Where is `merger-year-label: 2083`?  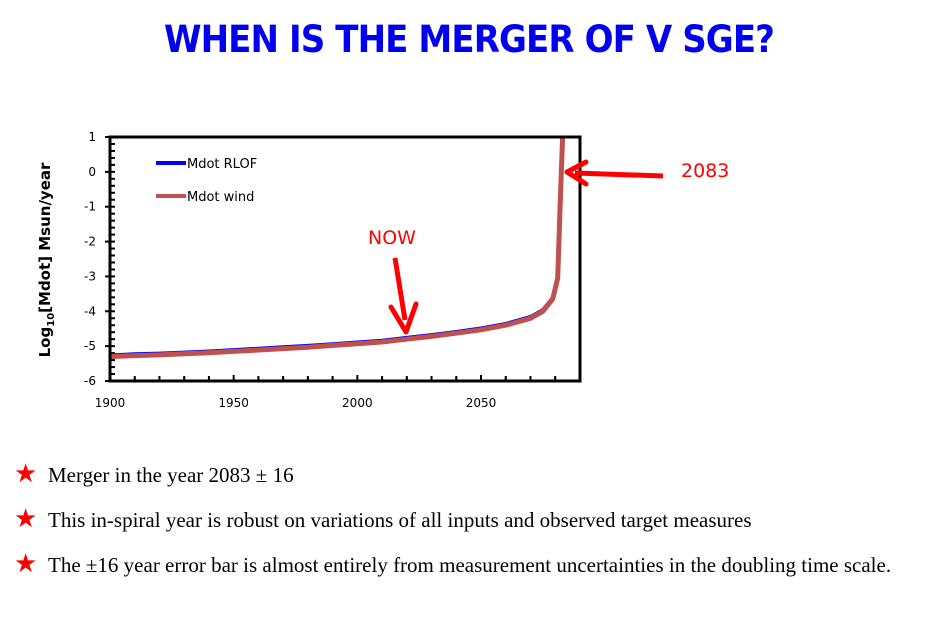
merger-year-label: 2083 is located at coordinates (705, 171).